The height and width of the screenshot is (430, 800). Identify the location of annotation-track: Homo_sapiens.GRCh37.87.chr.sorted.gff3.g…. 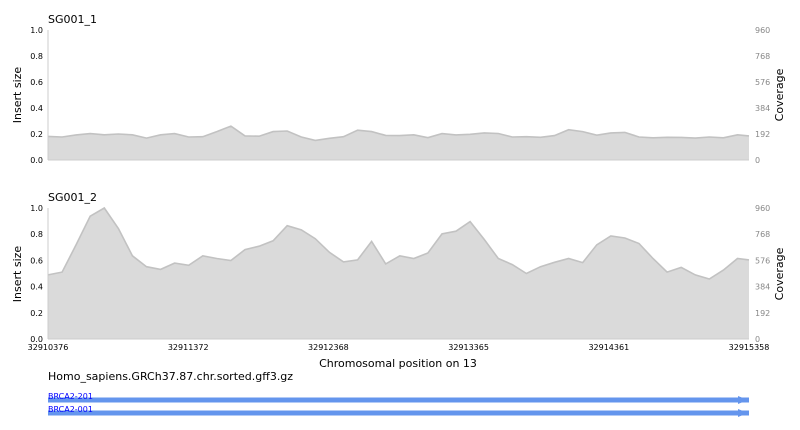
(398, 393).